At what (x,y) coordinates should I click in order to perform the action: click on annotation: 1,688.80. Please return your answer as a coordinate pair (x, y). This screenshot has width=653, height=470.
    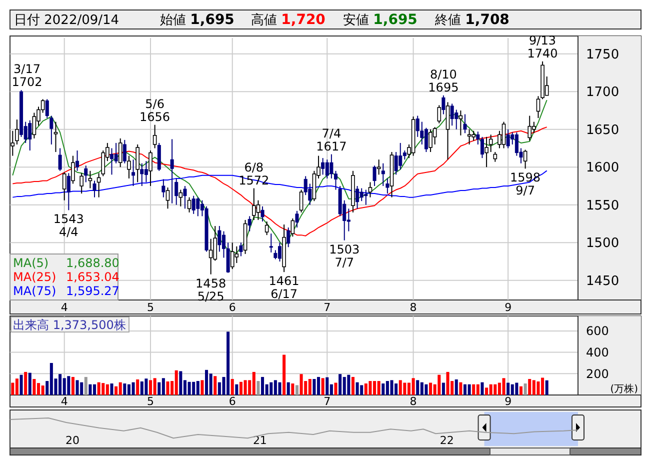
    Looking at the image, I should click on (93, 263).